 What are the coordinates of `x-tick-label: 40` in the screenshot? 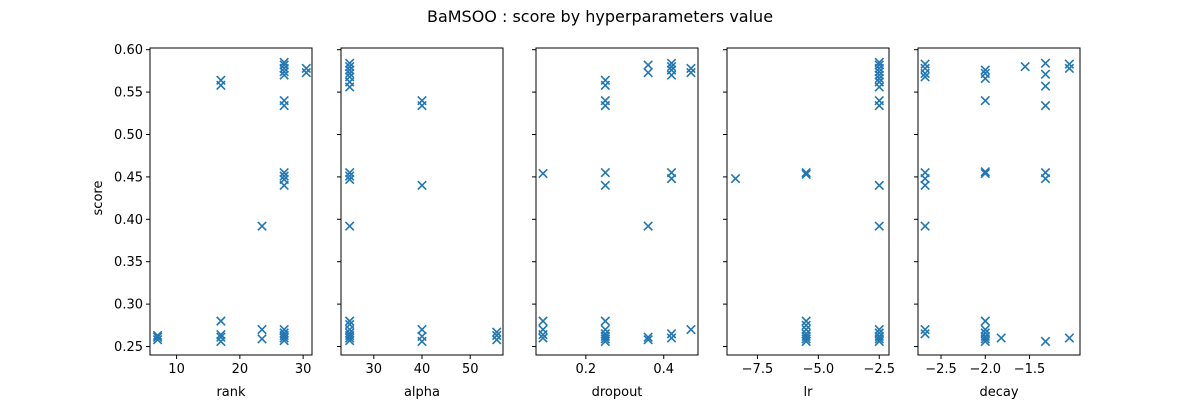 It's located at (422, 369).